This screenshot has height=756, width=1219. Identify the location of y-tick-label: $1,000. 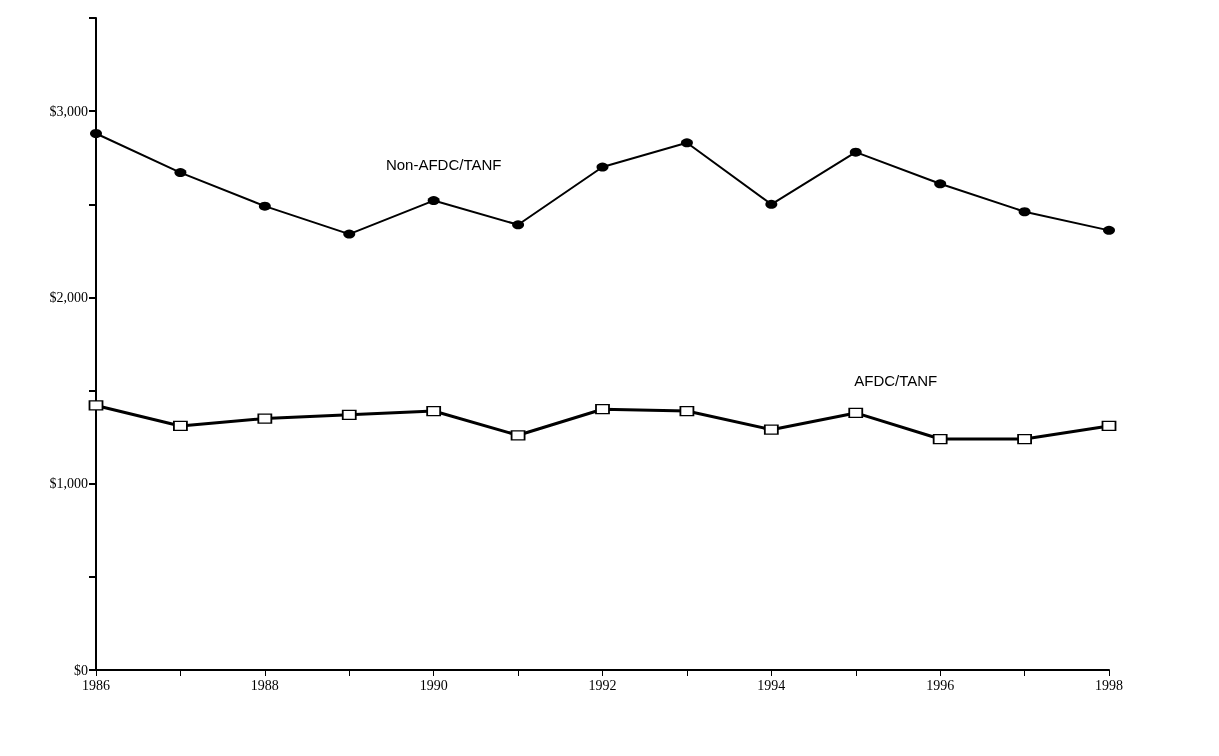
(68, 484).